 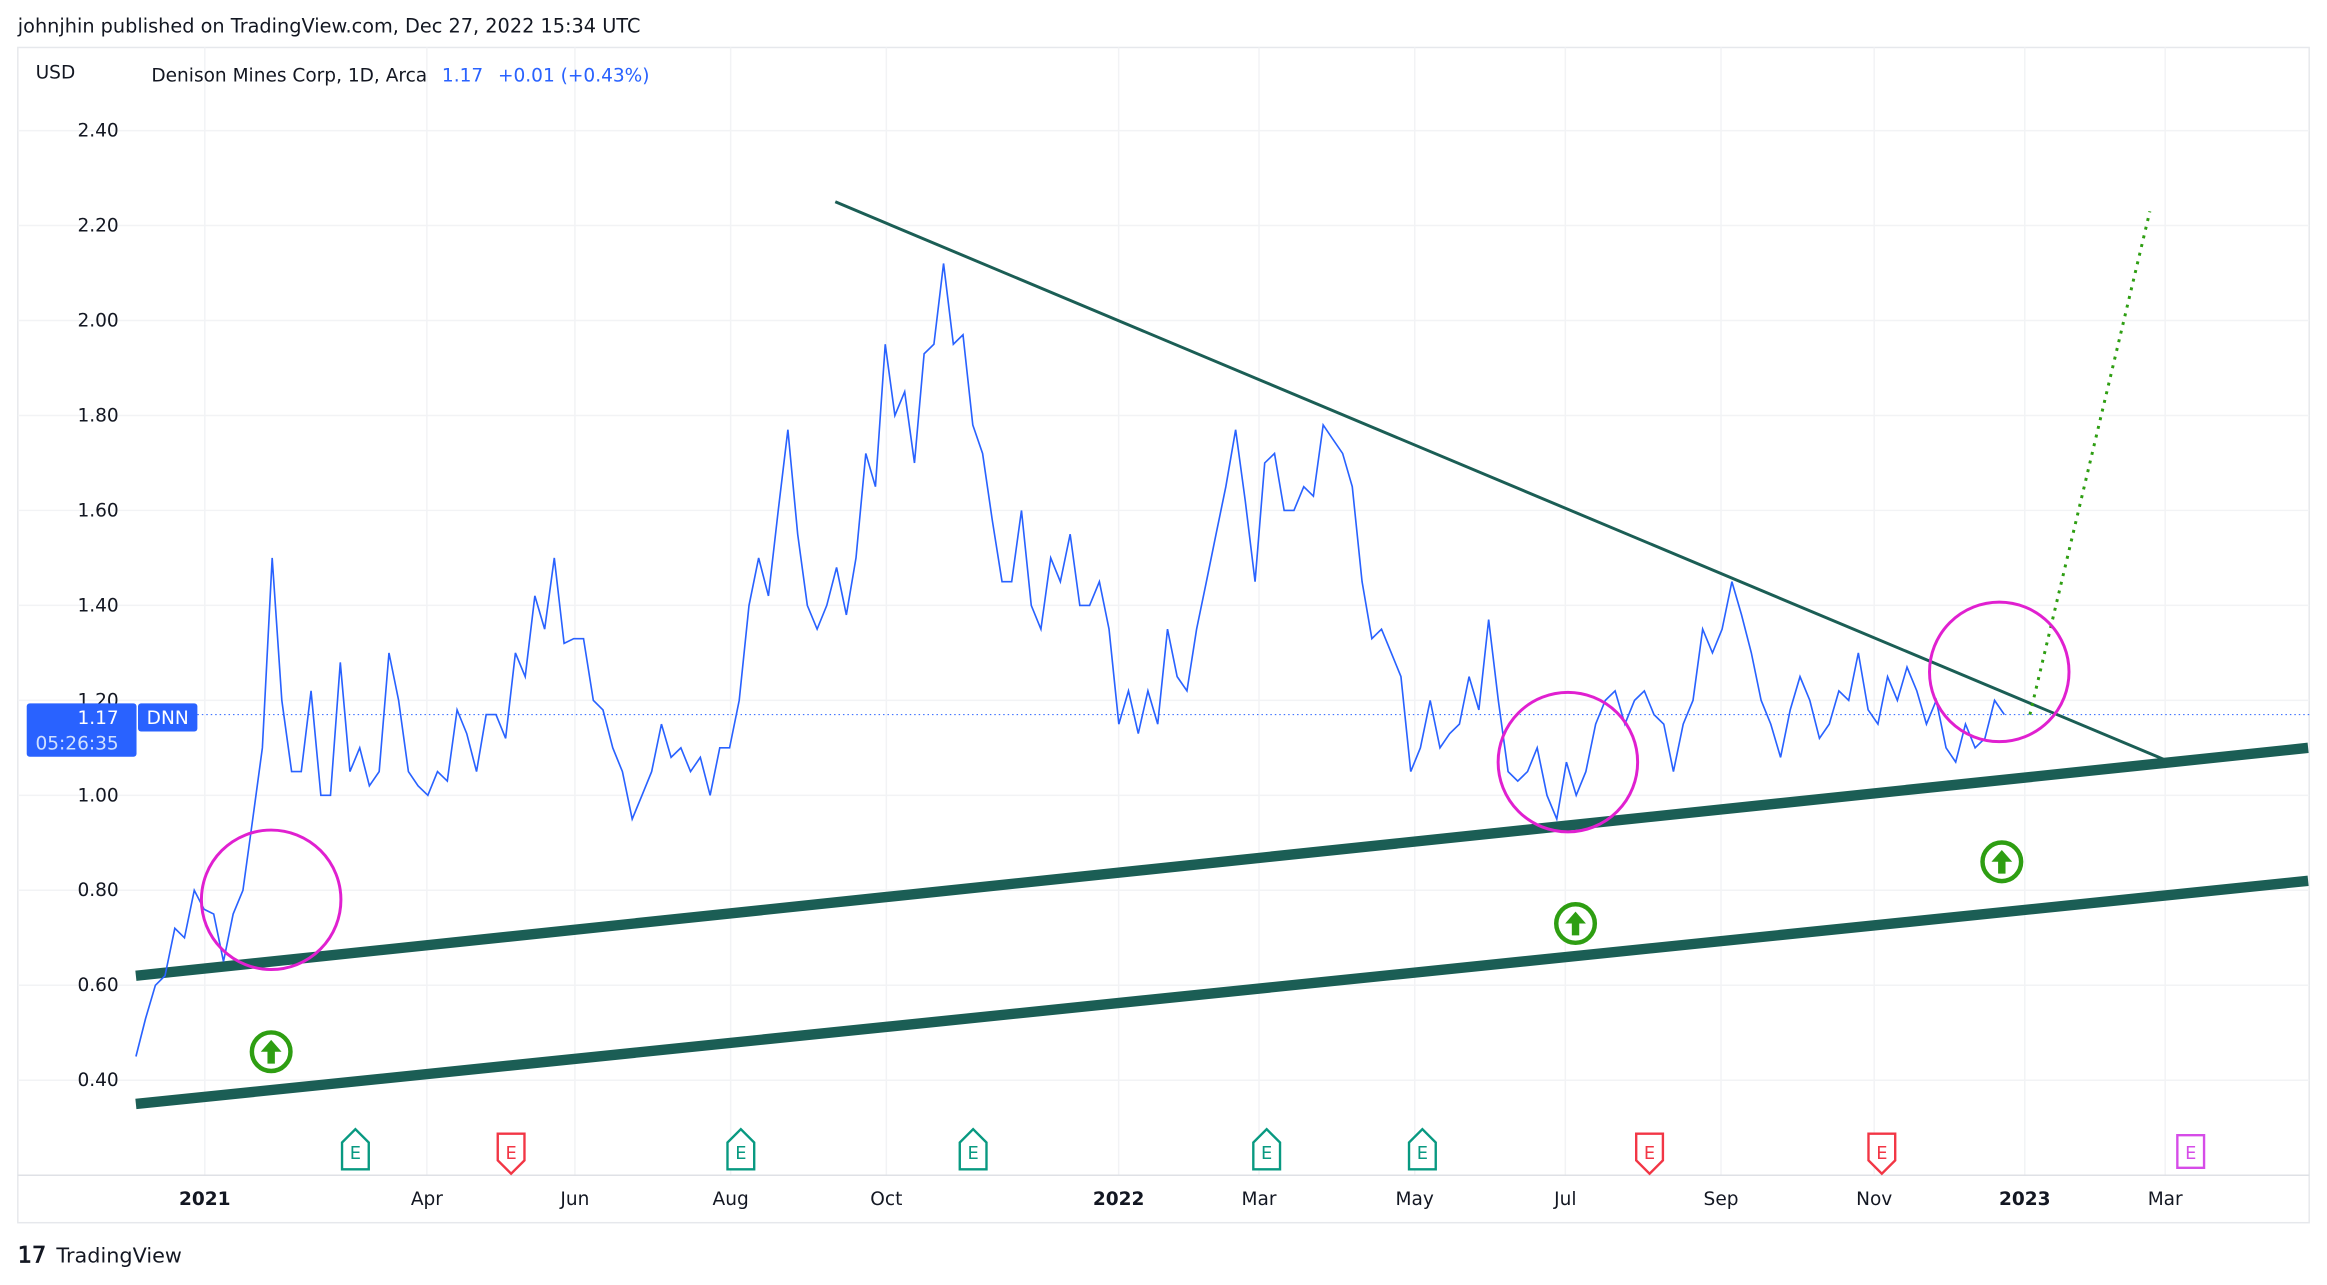 What do you see at coordinates (289, 76) in the screenshot?
I see `symbol-description: Denison Mines Corp, 1D, Arca` at bounding box center [289, 76].